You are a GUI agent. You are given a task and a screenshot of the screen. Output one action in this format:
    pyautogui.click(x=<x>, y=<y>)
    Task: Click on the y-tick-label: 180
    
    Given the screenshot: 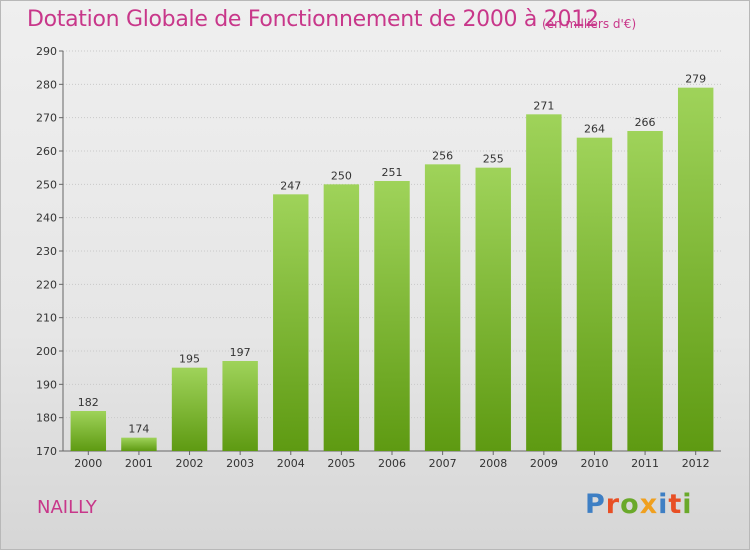 What is the action you would take?
    pyautogui.click(x=46, y=418)
    